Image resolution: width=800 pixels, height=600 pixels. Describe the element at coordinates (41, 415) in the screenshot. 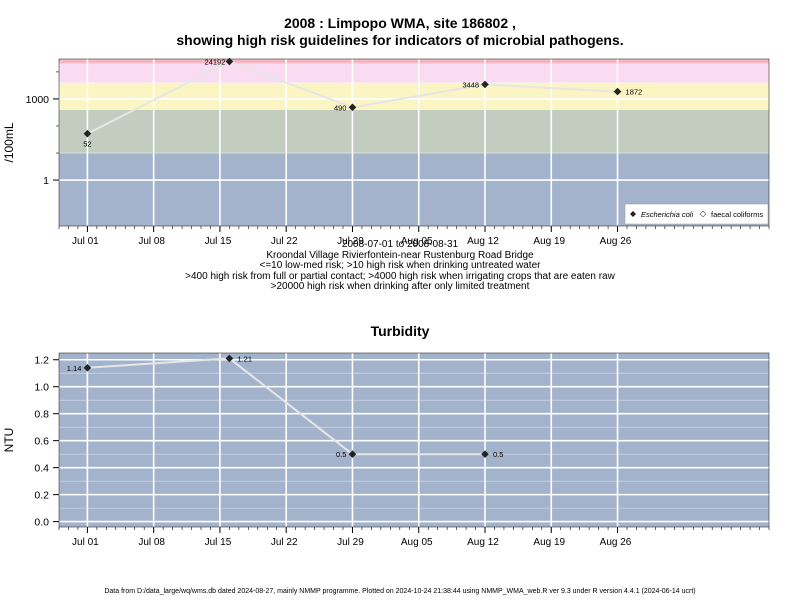

I see `y-tick-label: 0.8` at that location.